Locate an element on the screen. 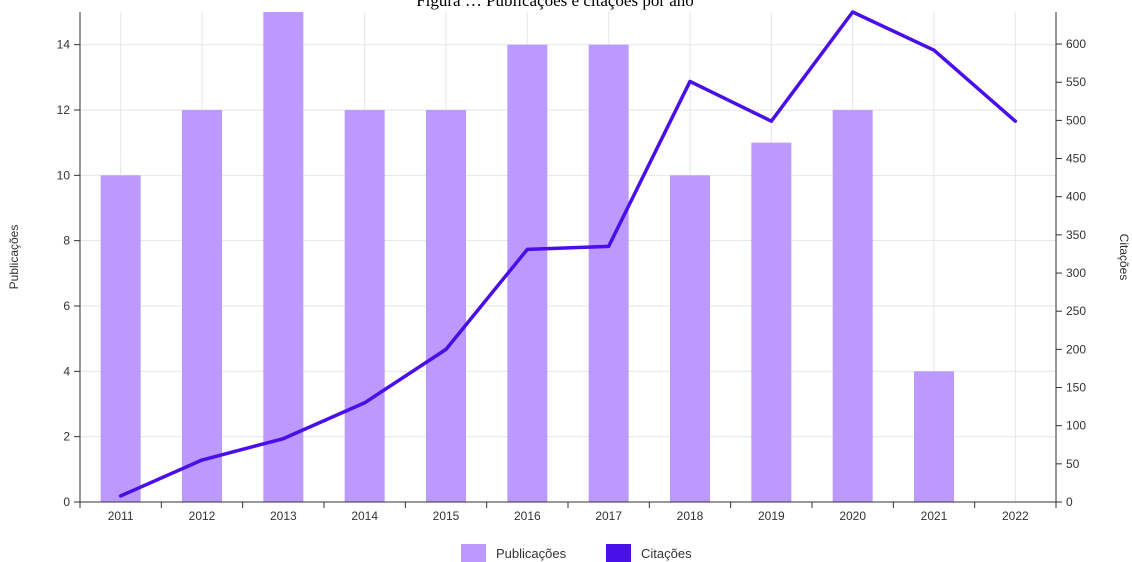 The height and width of the screenshot is (562, 1132). y-tick-label-left: 12 is located at coordinates (64, 110).